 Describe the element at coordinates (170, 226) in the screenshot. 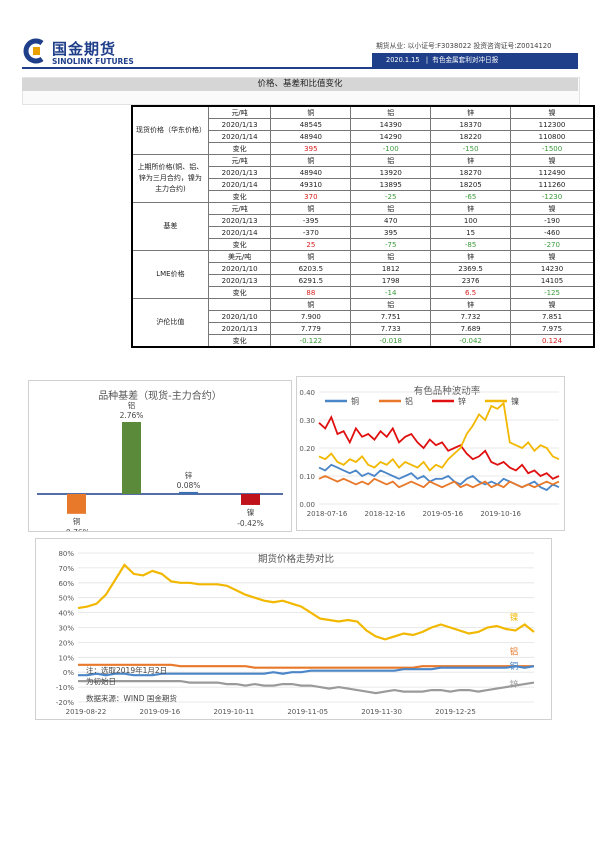

I see `group-label: 基差` at that location.